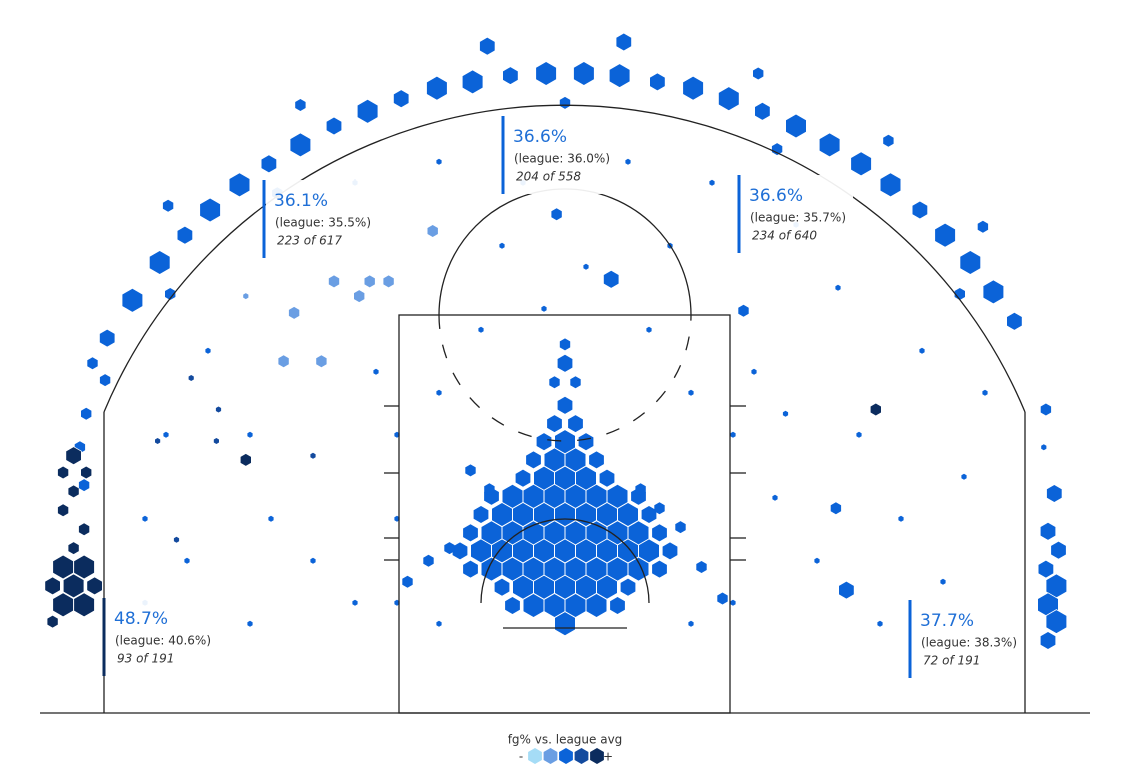 Image resolution: width=1143 pixels, height=782 pixels. What do you see at coordinates (565, 748) in the screenshot?
I see `legend: fg% vs. league avg - +` at bounding box center [565, 748].